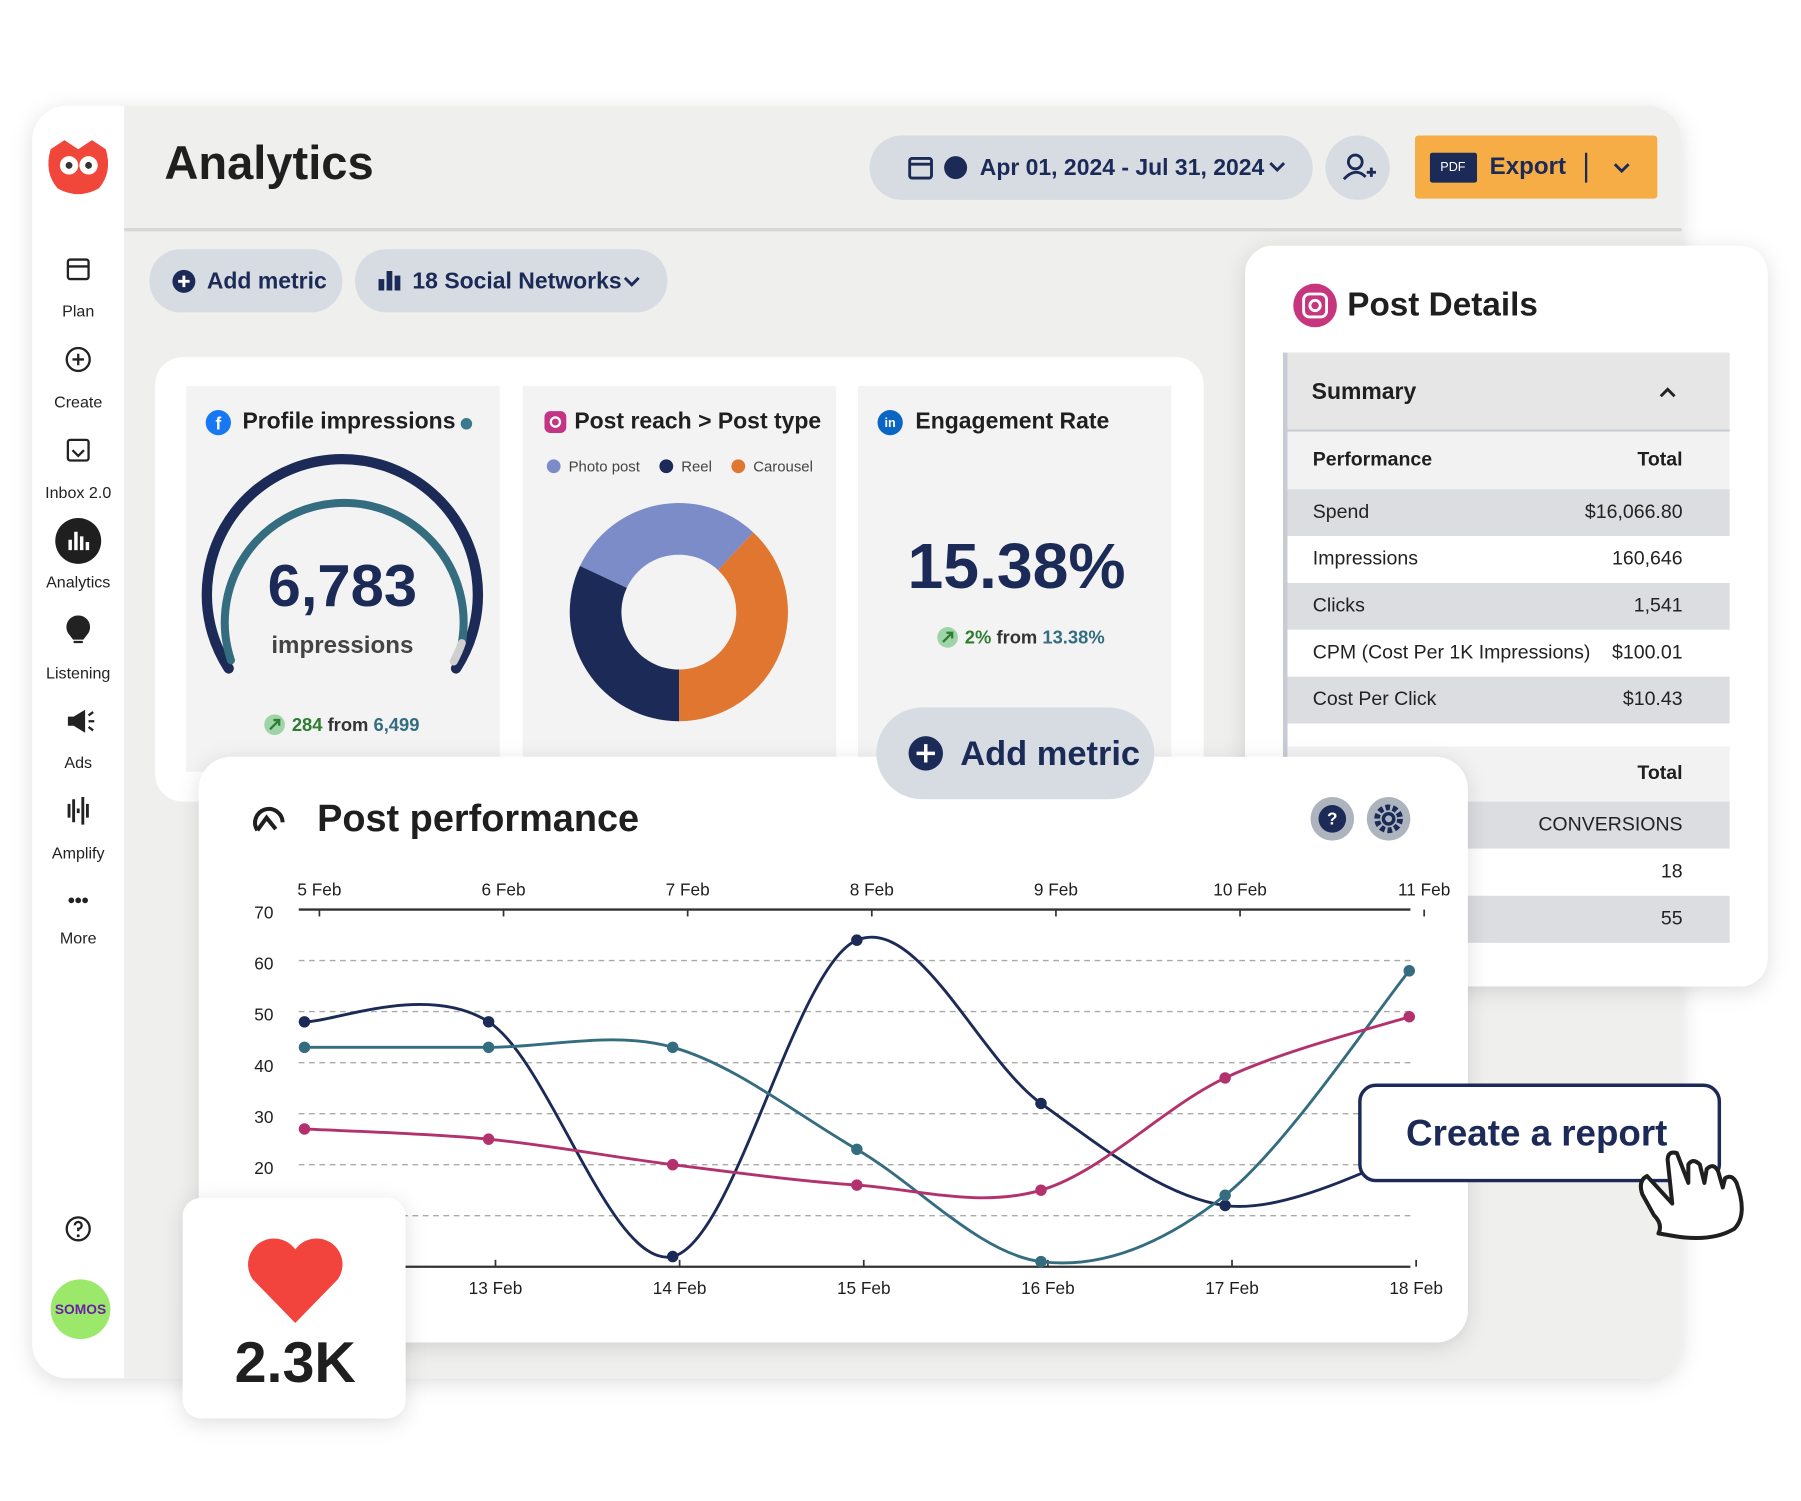 The width and height of the screenshot is (1801, 1501). I want to click on likes-value: 2.3K, so click(295, 1363).